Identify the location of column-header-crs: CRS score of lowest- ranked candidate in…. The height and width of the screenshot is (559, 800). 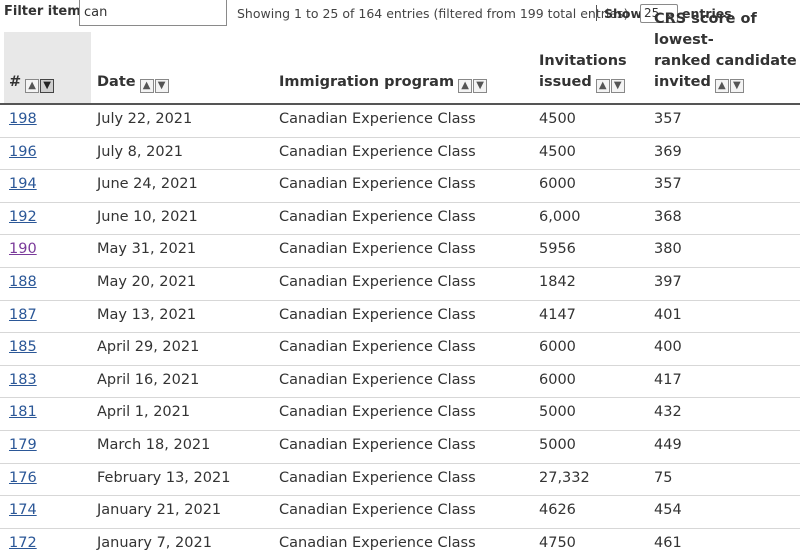
(727, 52).